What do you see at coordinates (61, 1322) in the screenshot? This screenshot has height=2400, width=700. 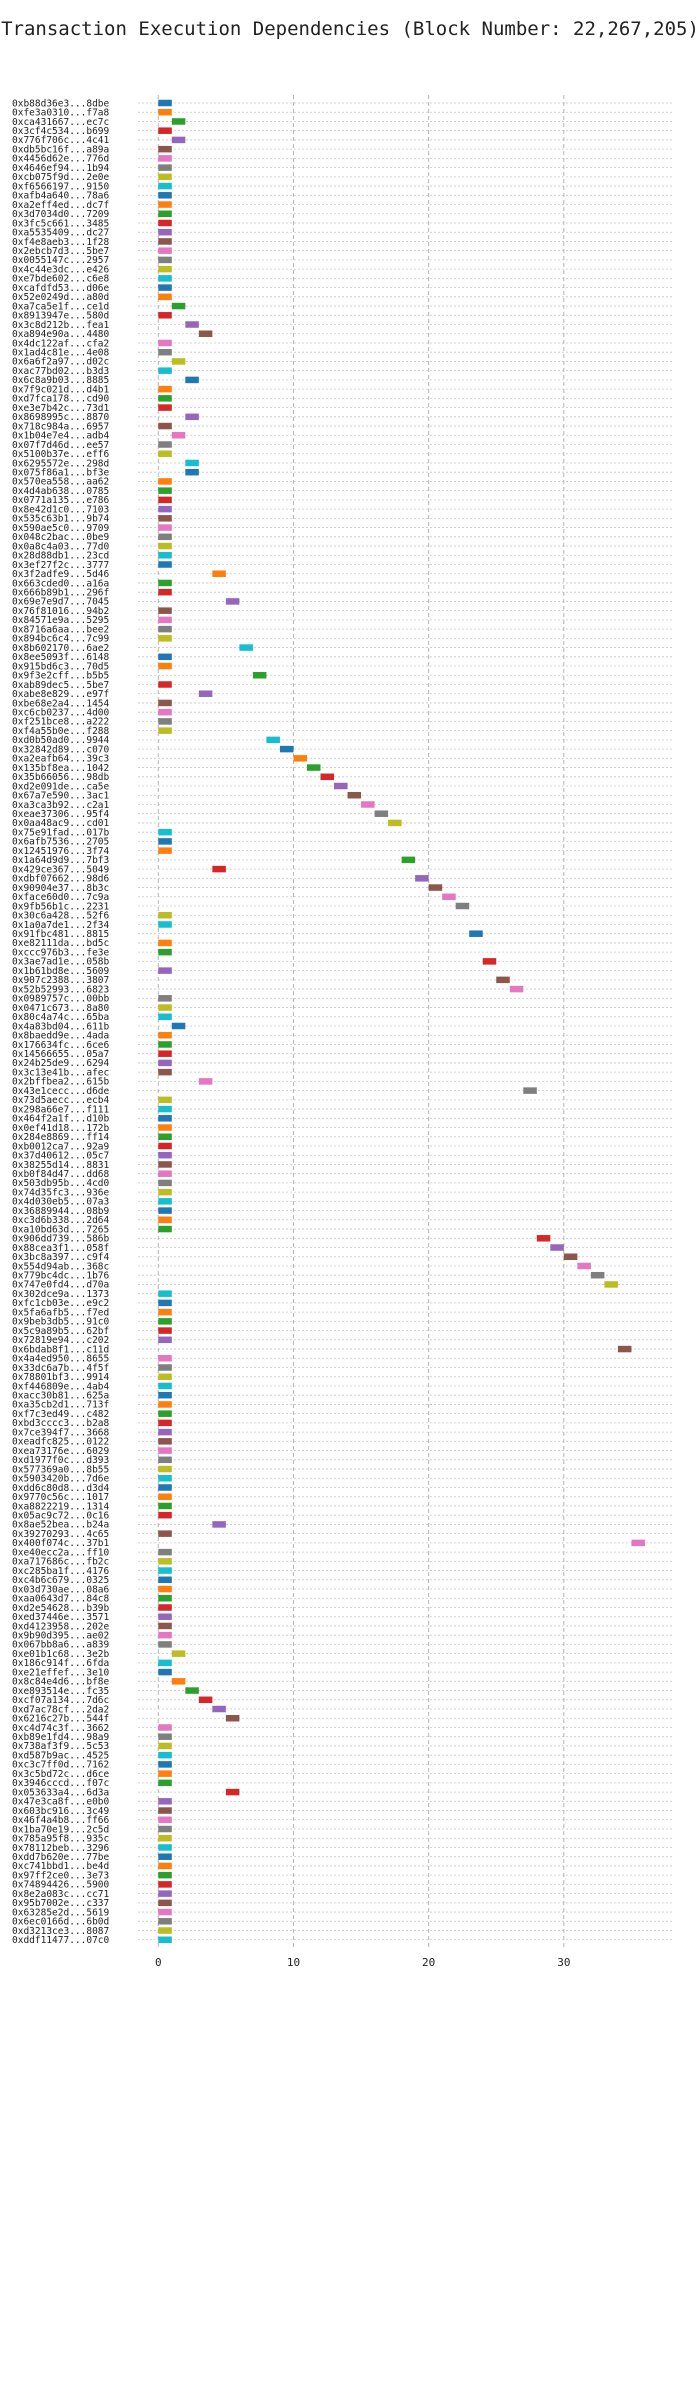 I see `row-label: 0x9beb3db5...91c0` at bounding box center [61, 1322].